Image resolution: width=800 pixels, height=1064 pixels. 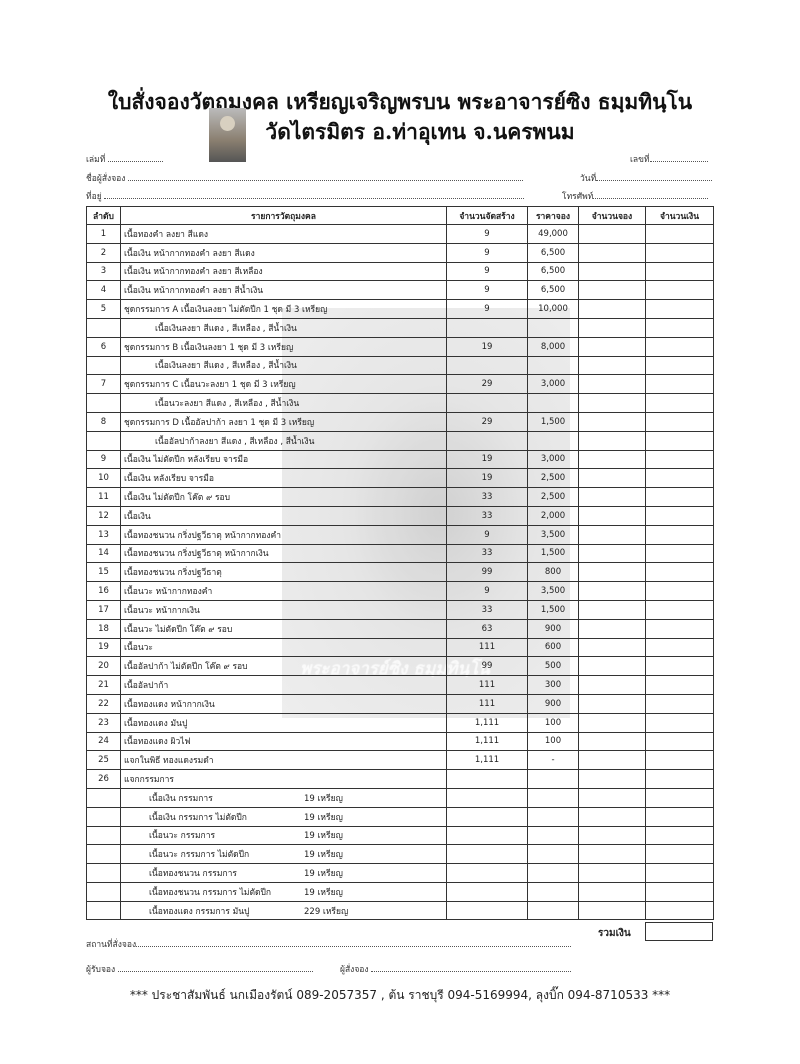 I want to click on phone-field: โทรศัพท์, so click(x=635, y=196).